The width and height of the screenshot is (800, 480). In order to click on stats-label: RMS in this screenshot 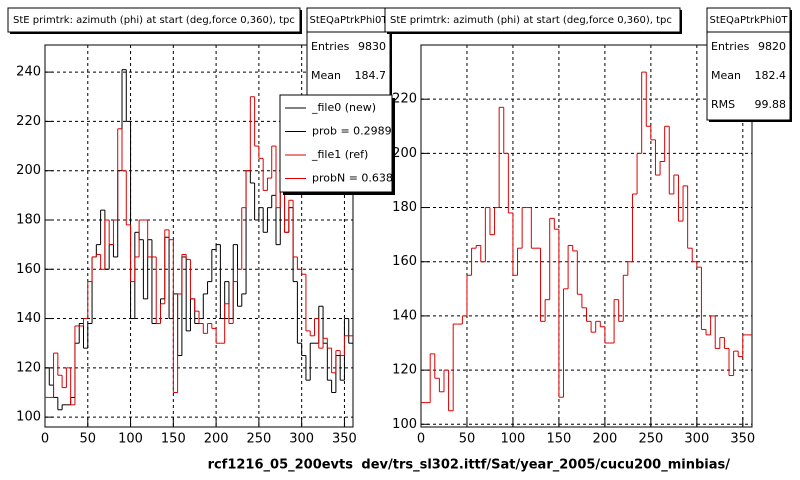, I will do `click(723, 104)`.